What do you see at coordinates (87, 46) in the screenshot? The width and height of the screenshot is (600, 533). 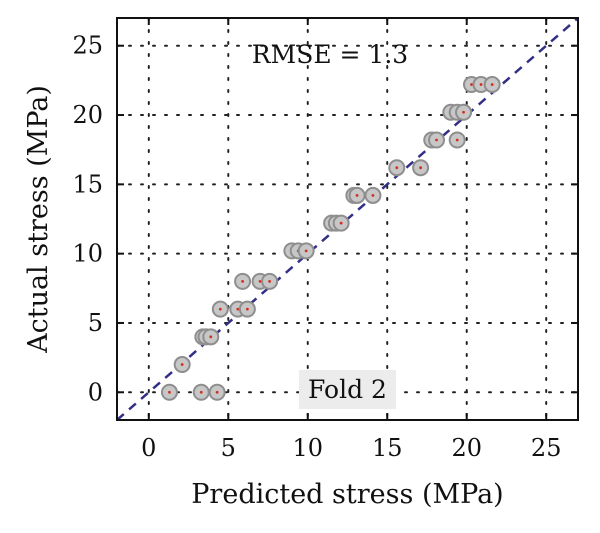 I see `y-tick-label: 25` at bounding box center [87, 46].